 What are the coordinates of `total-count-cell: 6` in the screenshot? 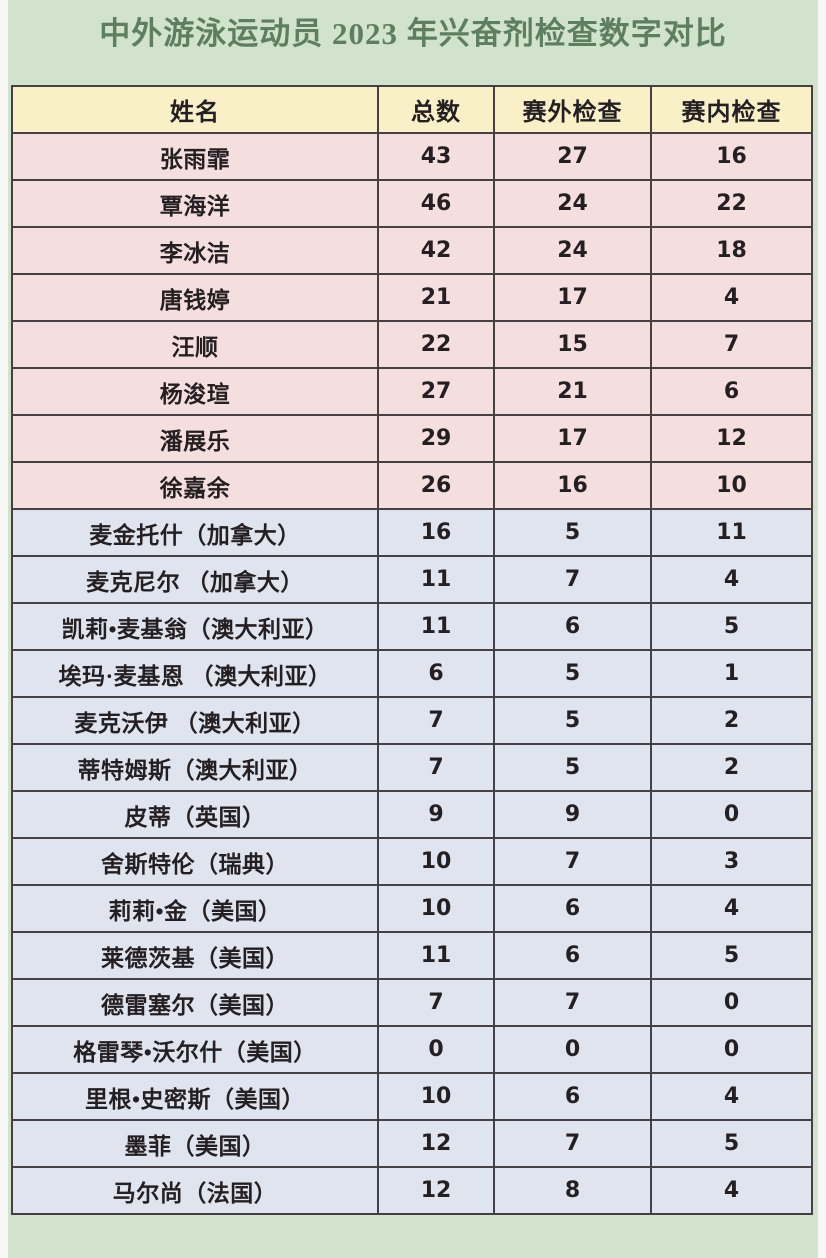 It's located at (436, 673).